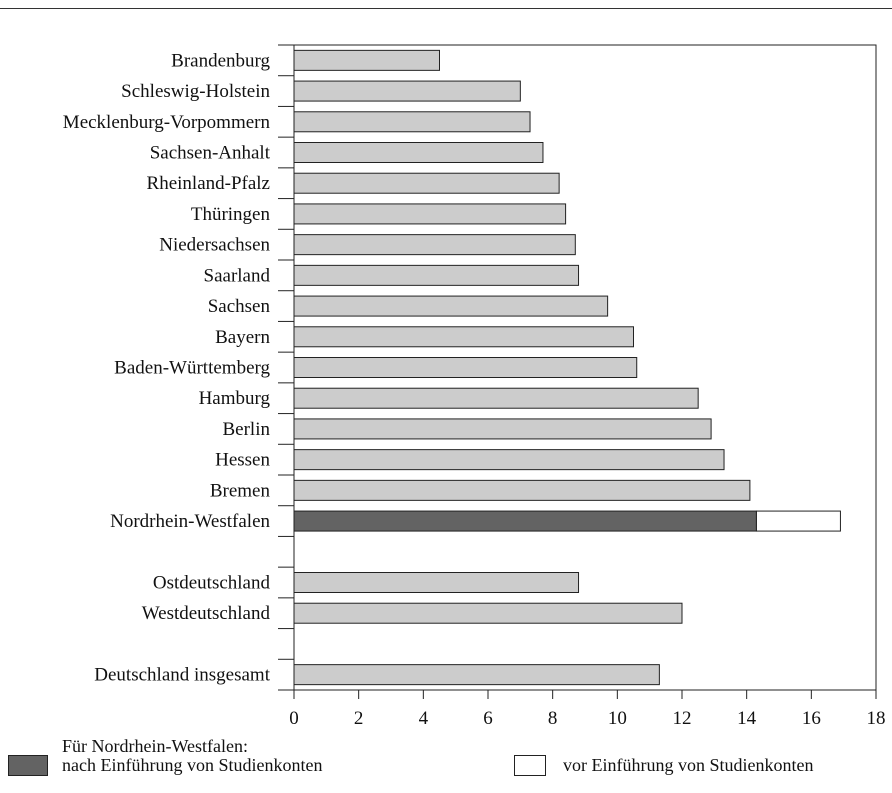 Image resolution: width=892 pixels, height=793 pixels. Describe the element at coordinates (208, 183) in the screenshot. I see `category-label-rheinland-pfalz: Rheinland-Pfalz` at that location.